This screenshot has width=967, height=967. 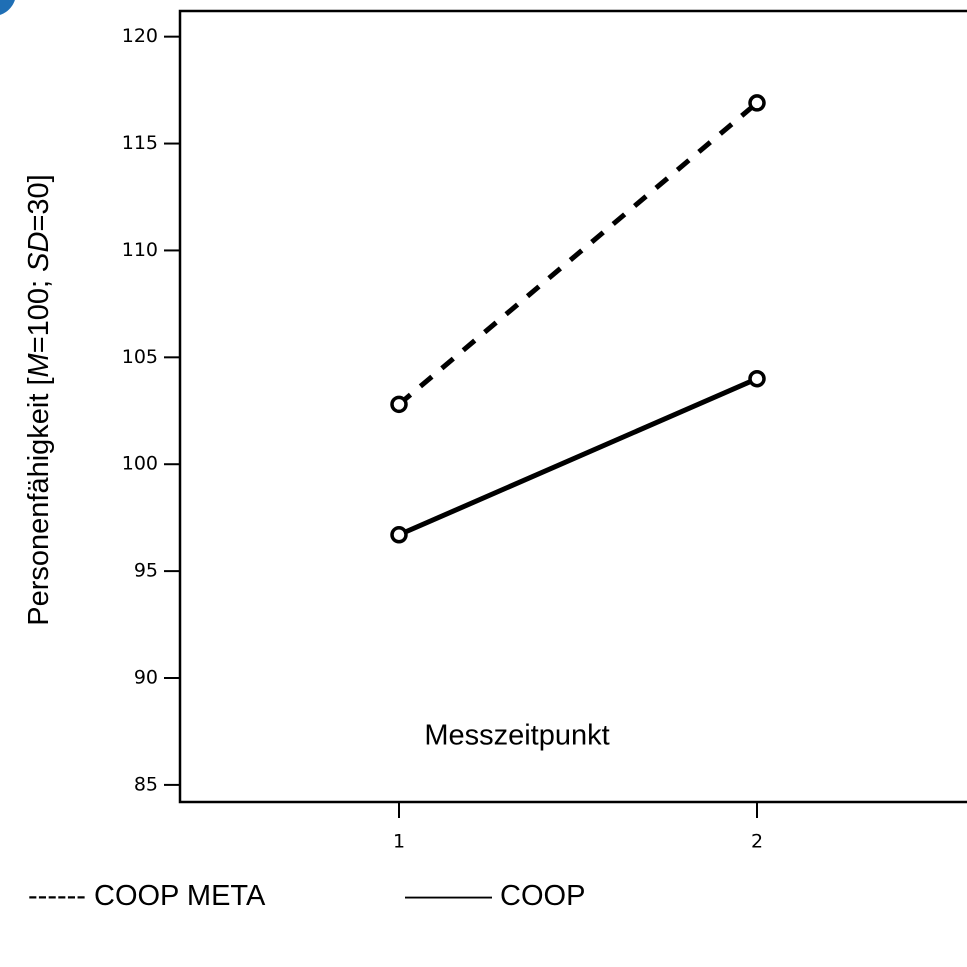 What do you see at coordinates (39, 501) in the screenshot?
I see `y-axis-title-part: Personenfähigkeit [` at bounding box center [39, 501].